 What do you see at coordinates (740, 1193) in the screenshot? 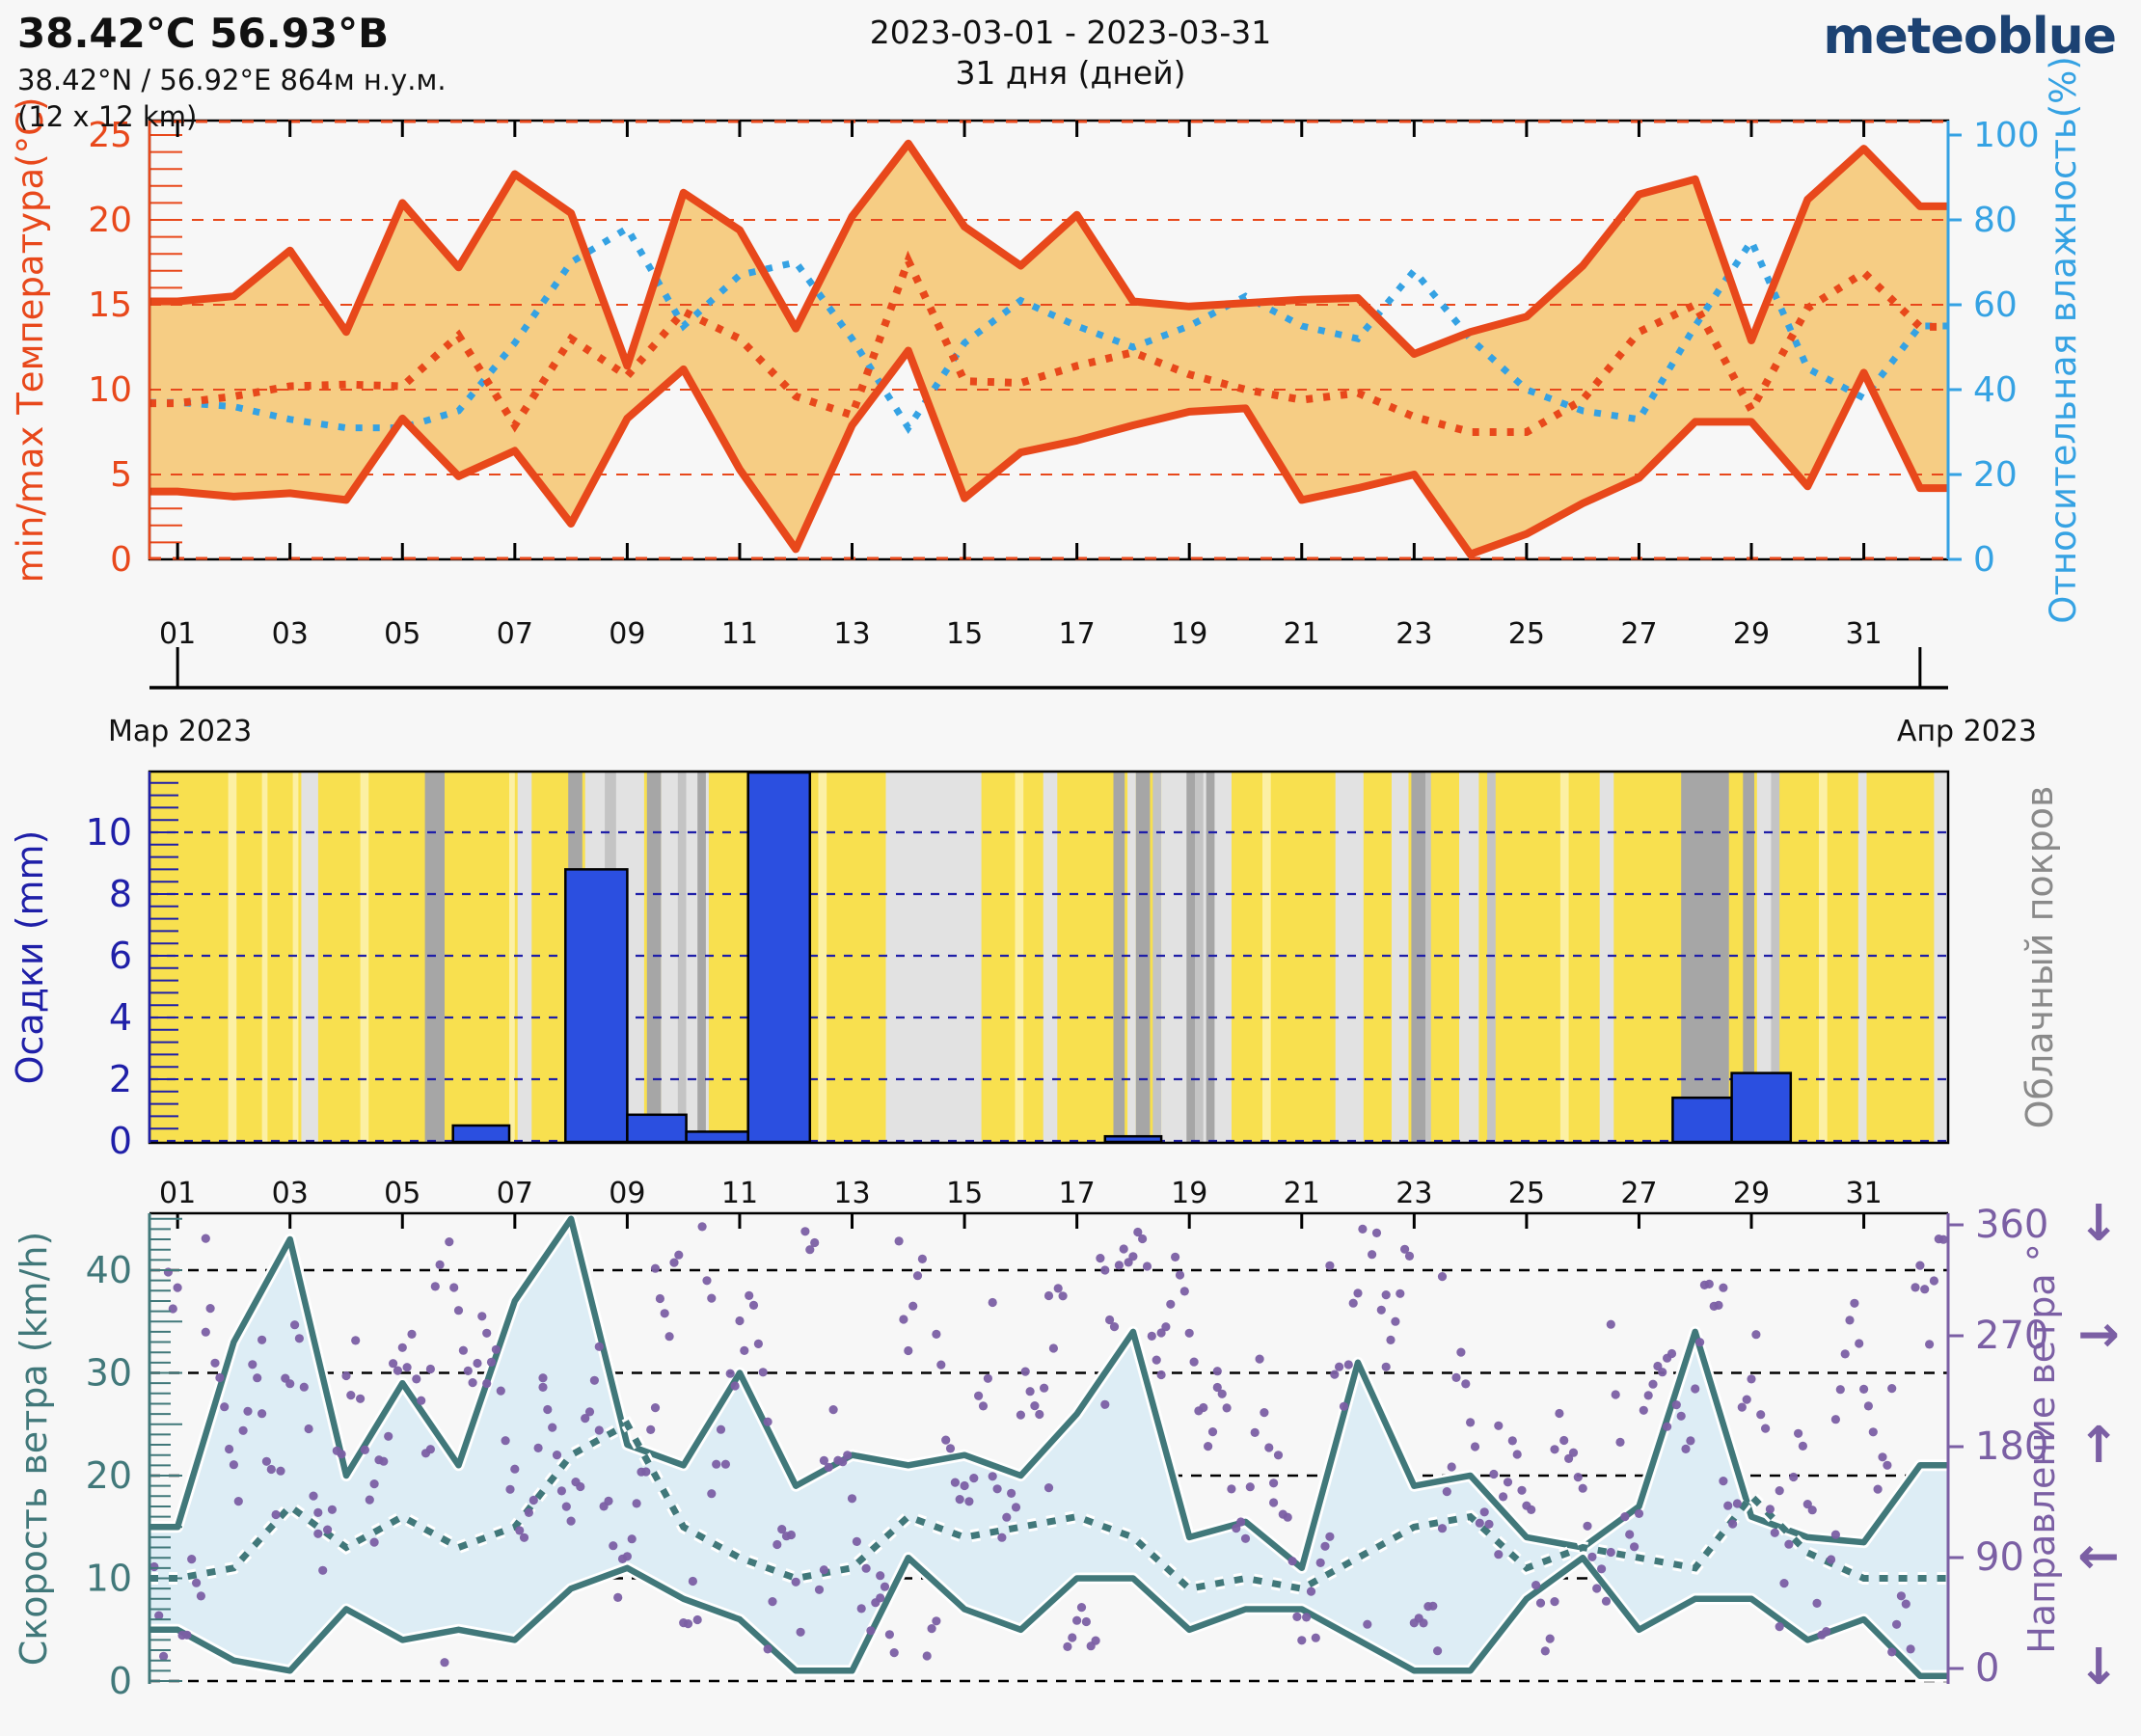
I see `x-tick-label-wind: 11` at bounding box center [740, 1193].